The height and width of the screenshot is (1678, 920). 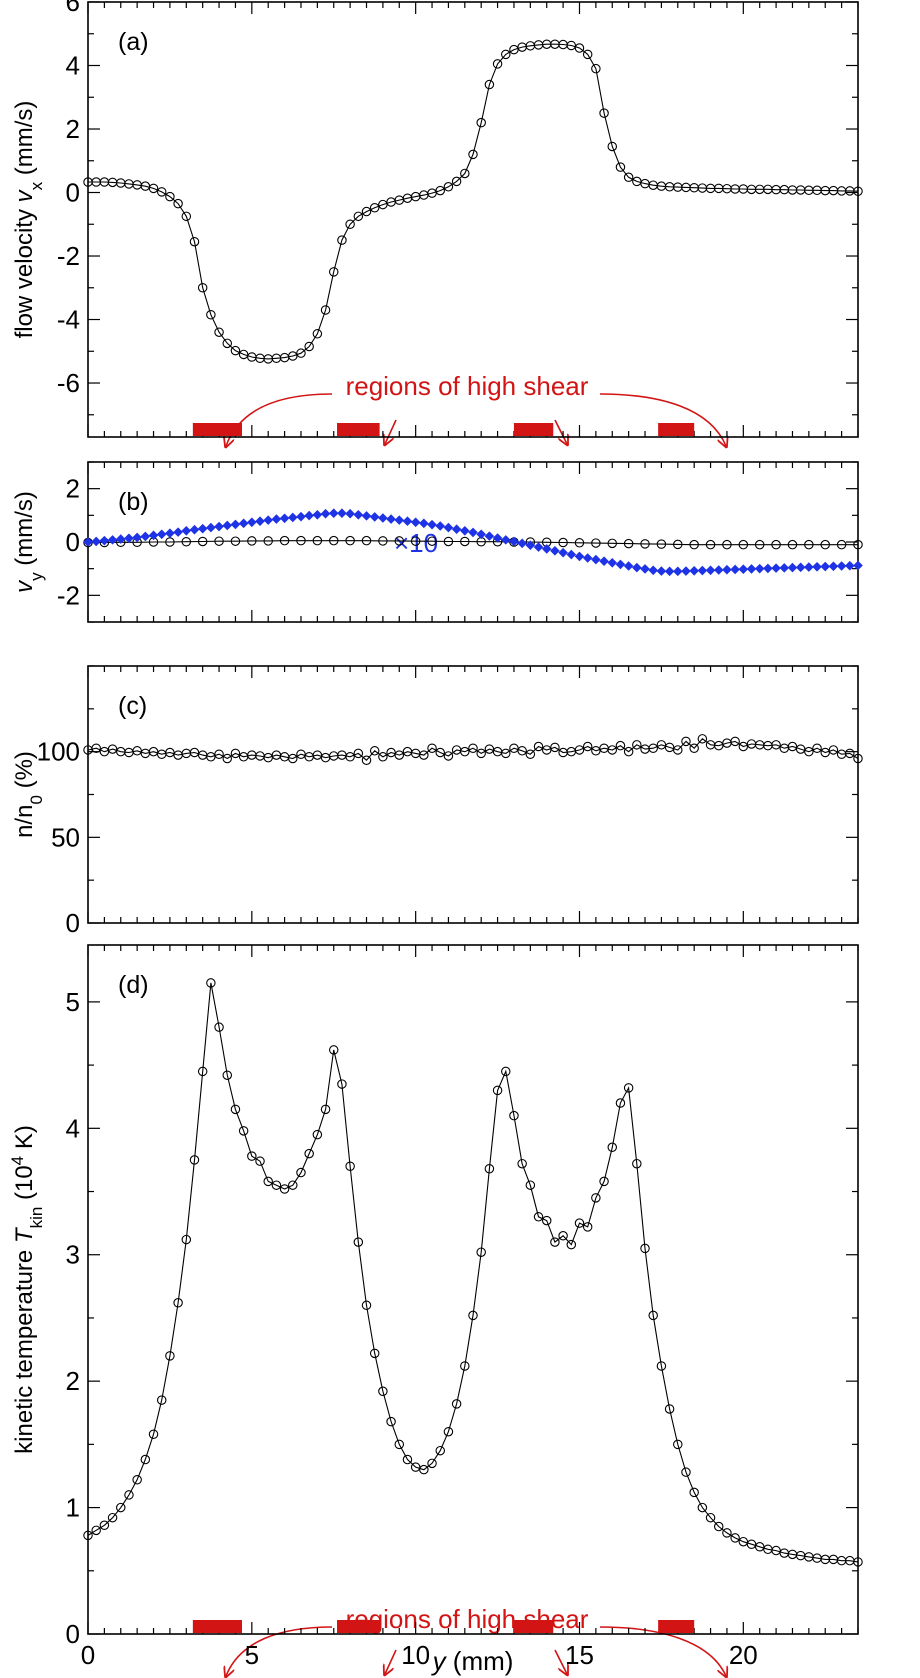 I want to click on panel-d-xtick-label: 20, so click(x=743, y=1655).